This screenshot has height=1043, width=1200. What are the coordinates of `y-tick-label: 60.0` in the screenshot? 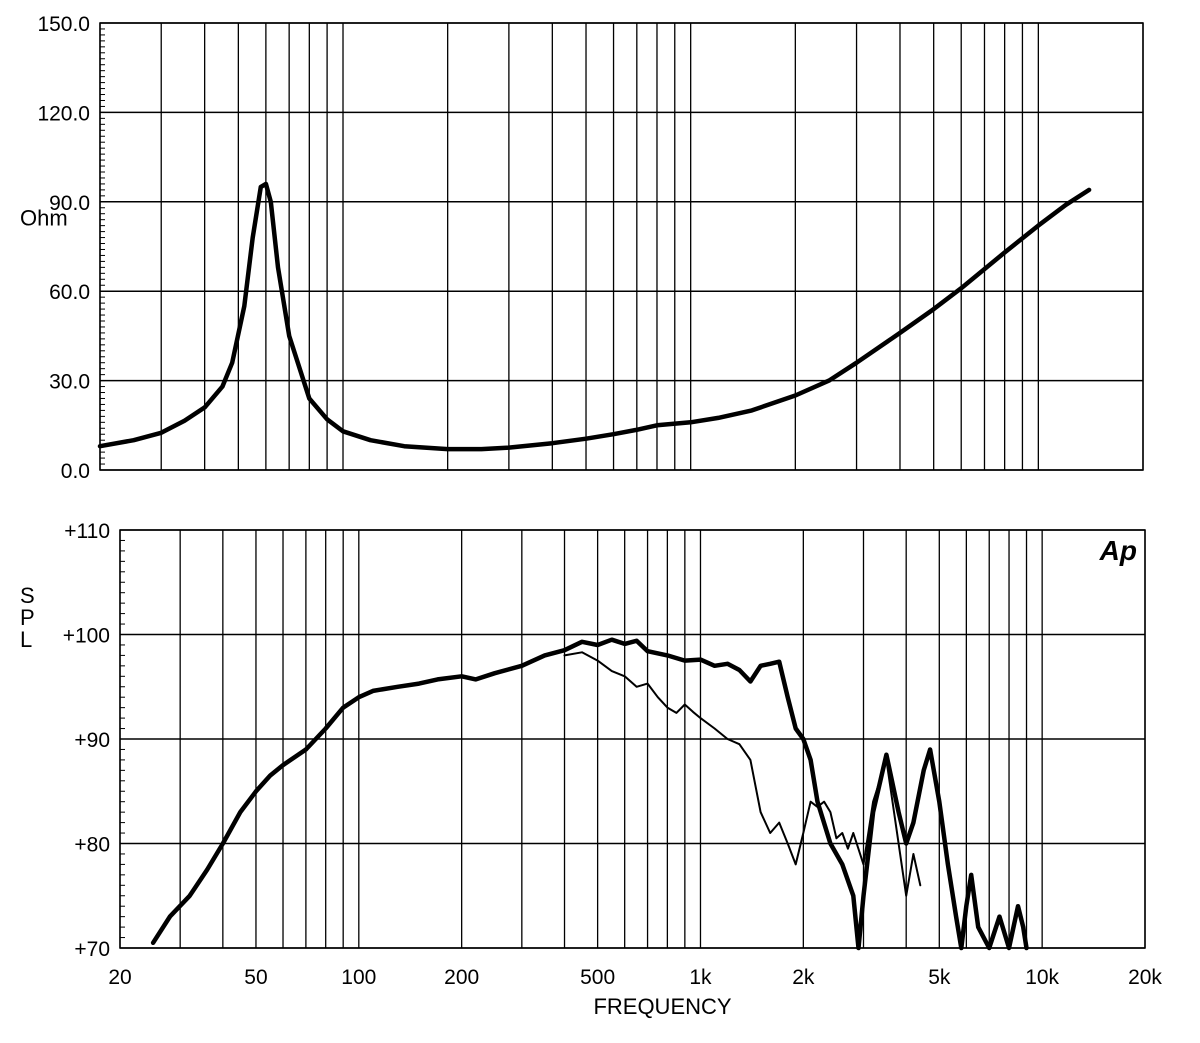 It's located at (69, 292).